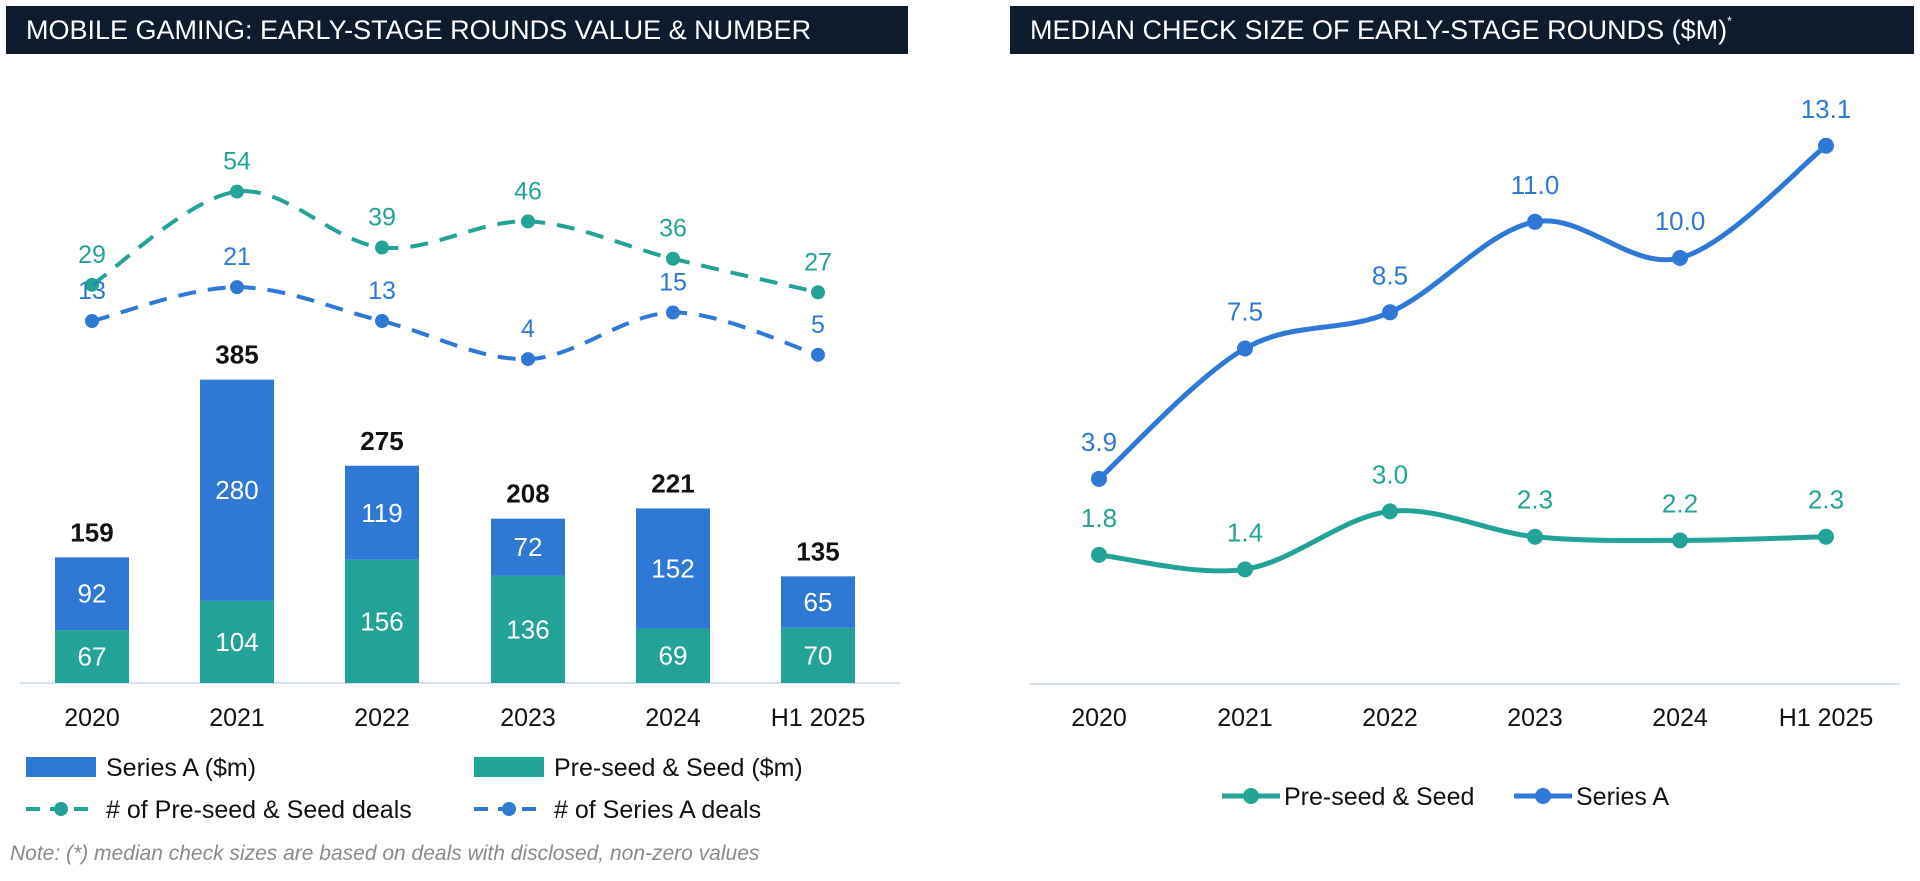 This screenshot has height=881, width=1920. What do you see at coordinates (1245, 312) in the screenshot?
I see `point-series-a-label: 7.5` at bounding box center [1245, 312].